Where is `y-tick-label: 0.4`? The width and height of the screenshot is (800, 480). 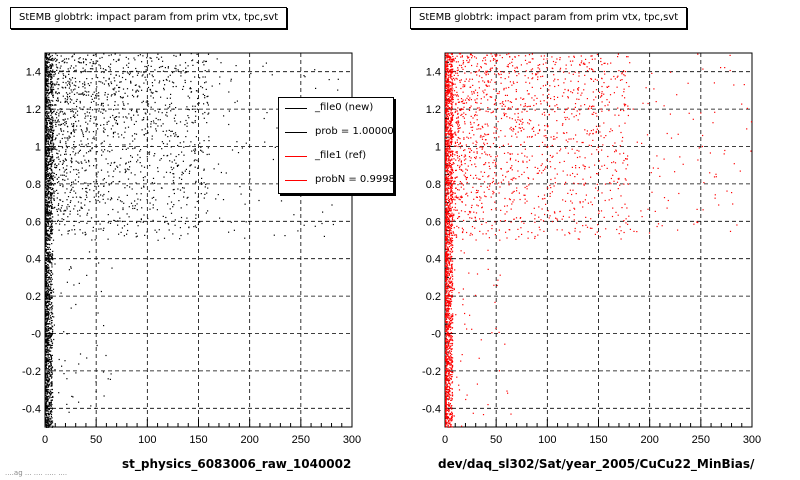 y-tick-label: 0.4 is located at coordinates (33, 260).